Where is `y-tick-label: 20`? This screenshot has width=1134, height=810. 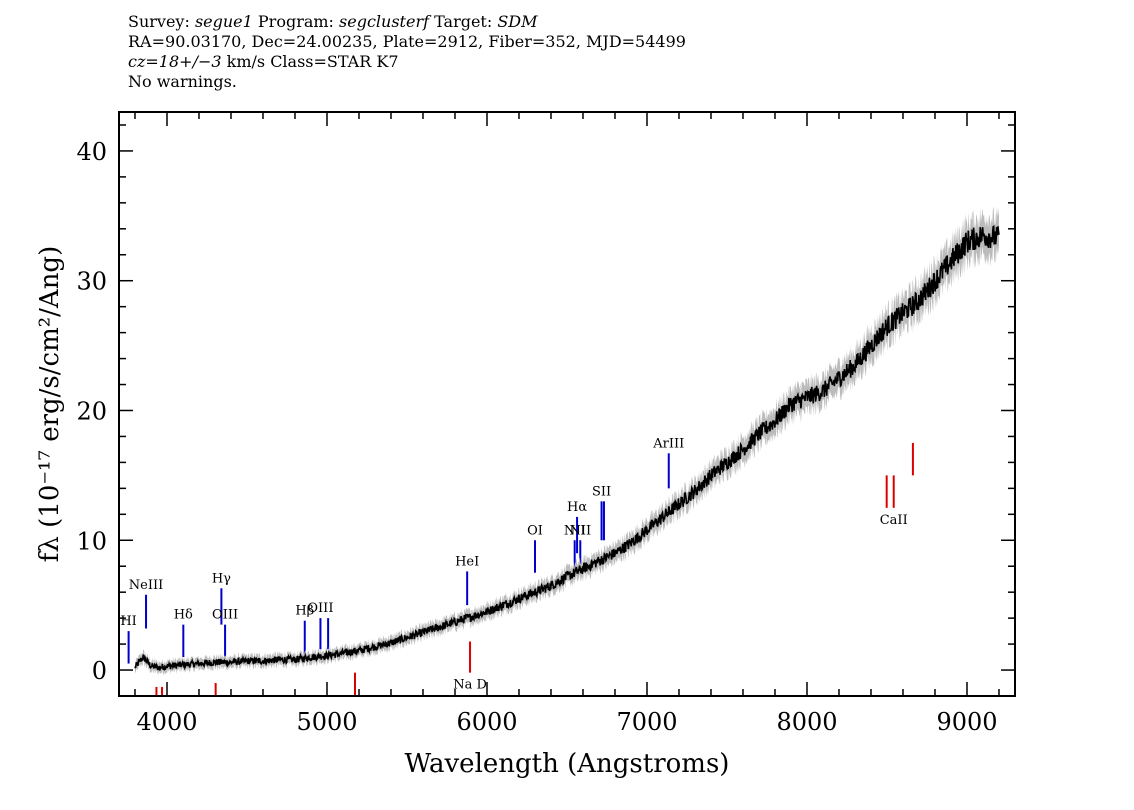
y-tick-label: 20 is located at coordinates (91, 411).